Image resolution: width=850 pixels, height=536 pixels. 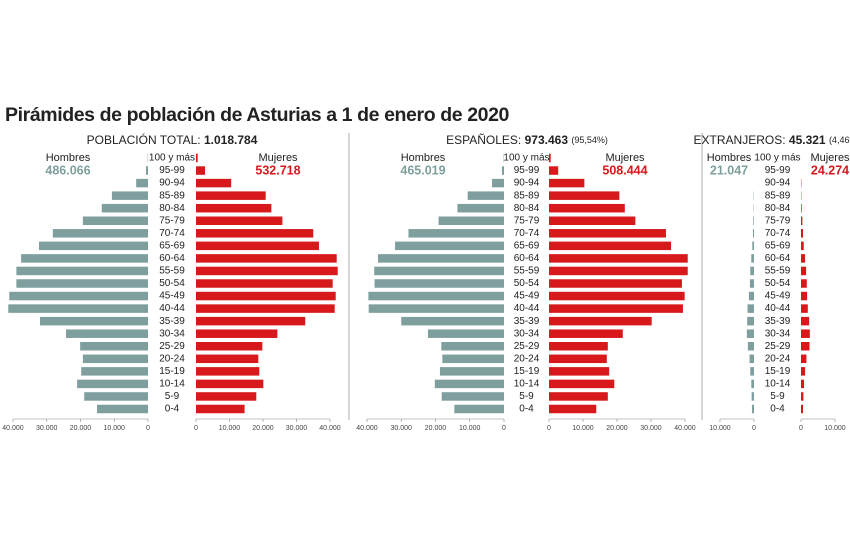 I want to click on panel-total: 1.018.784, so click(x=231, y=140).